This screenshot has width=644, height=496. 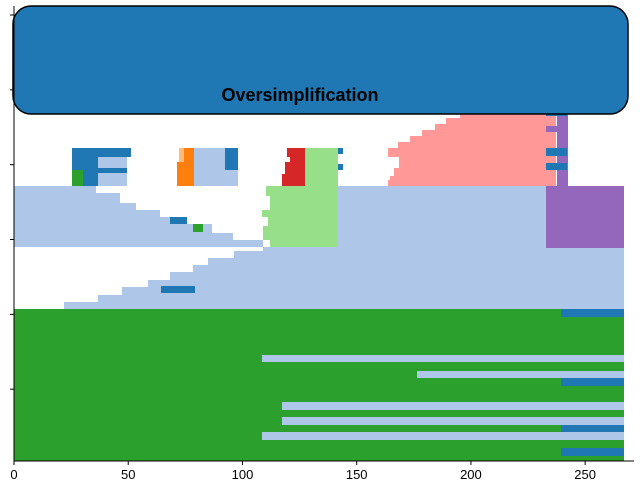 I want to click on light-green-block, so click(x=300, y=197).